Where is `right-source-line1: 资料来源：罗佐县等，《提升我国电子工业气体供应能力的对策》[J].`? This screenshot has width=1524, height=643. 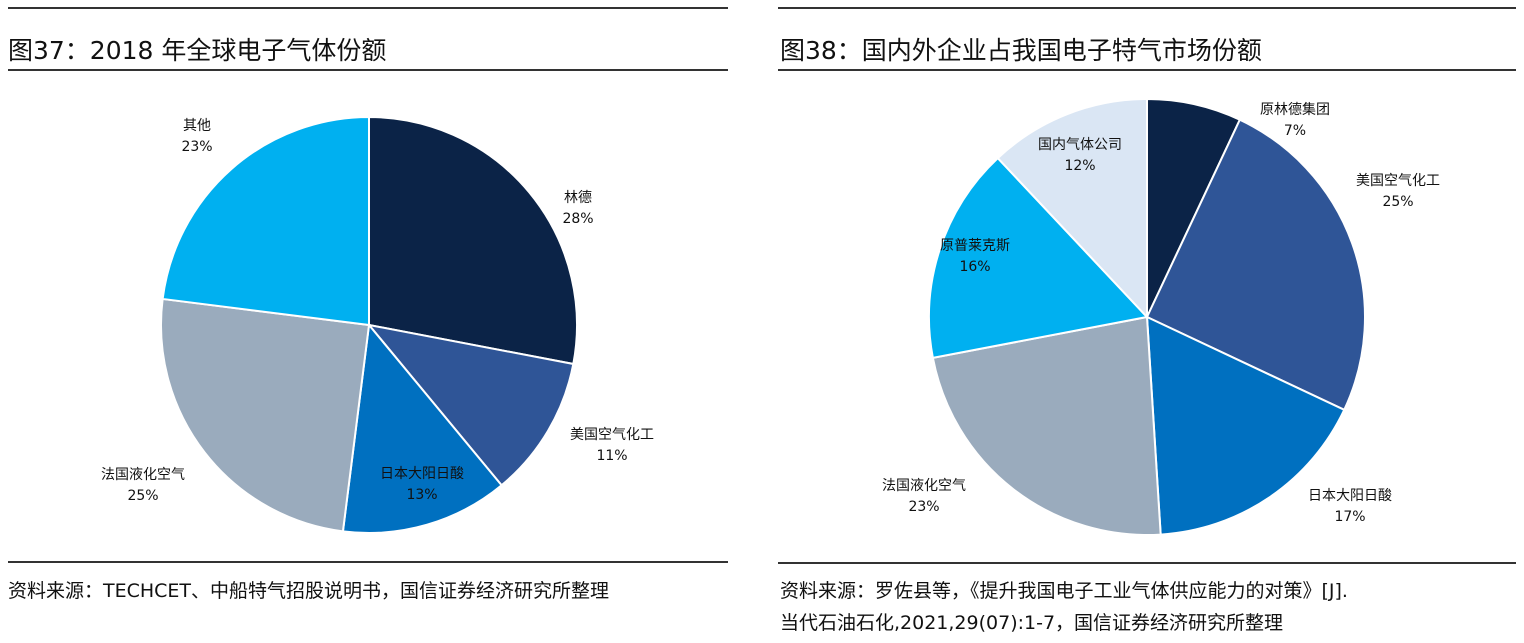 right-source-line1: 资料来源：罗佐县等，《提升我国电子工业气体供应能力的对策》[J]. is located at coordinates (1064, 591).